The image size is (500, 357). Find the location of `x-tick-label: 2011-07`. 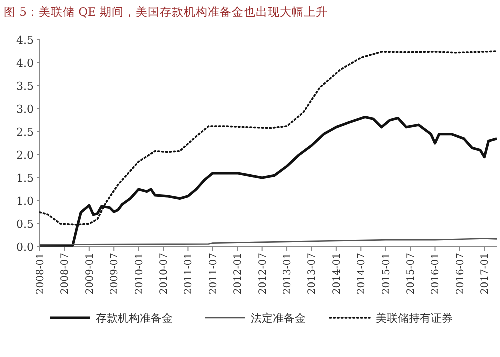

x-tick-label: 2011-07 is located at coordinates (214, 274).